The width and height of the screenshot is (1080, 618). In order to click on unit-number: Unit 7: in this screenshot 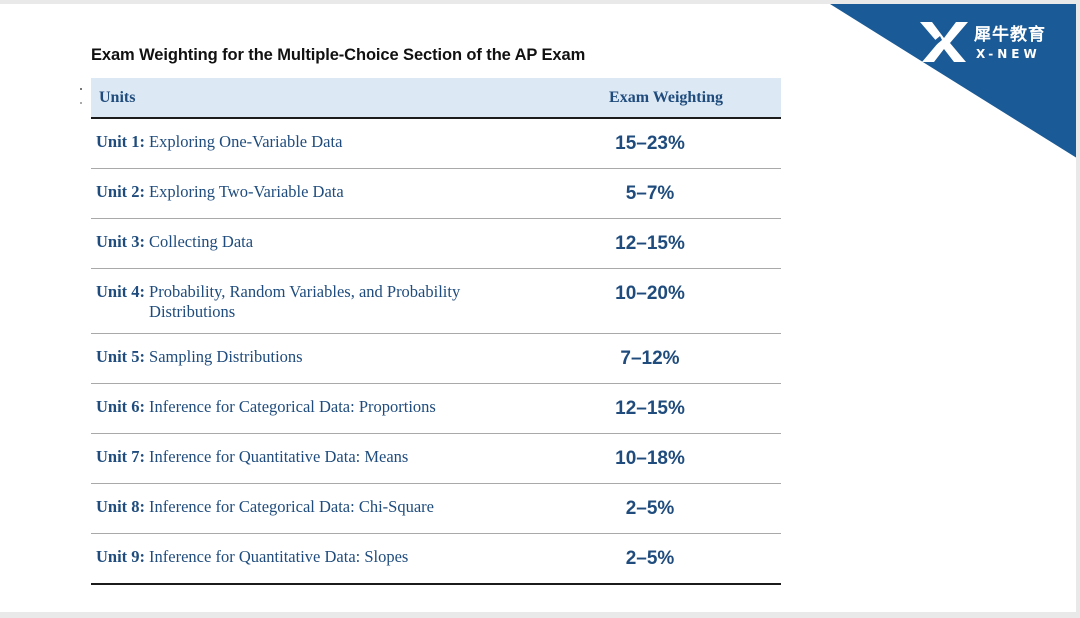, I will do `click(121, 456)`.